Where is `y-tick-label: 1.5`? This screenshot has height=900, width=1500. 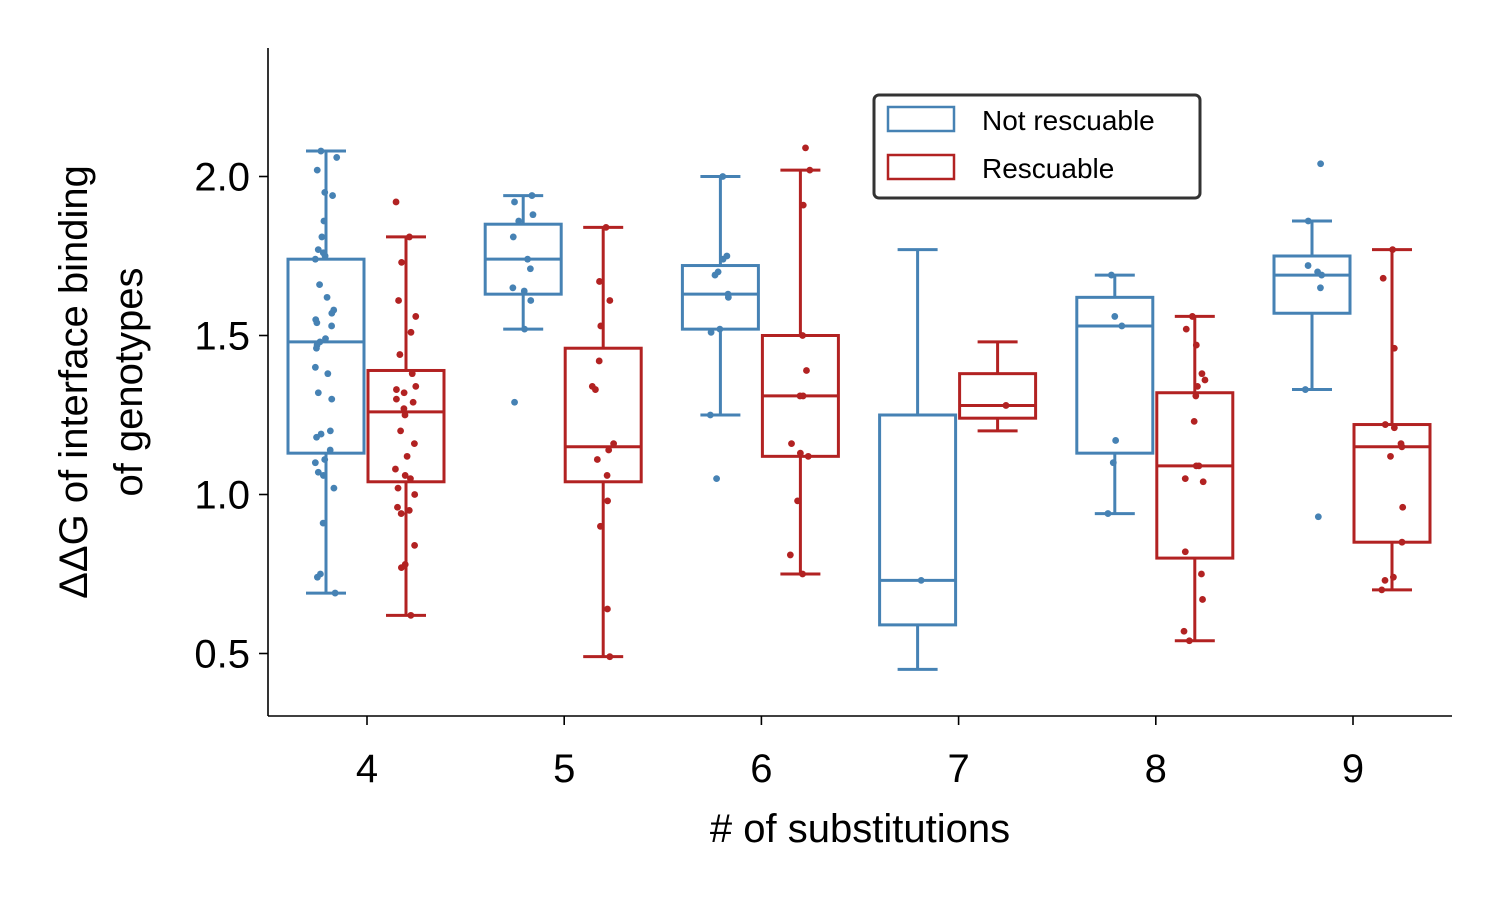 y-tick-label: 1.5 is located at coordinates (222, 337).